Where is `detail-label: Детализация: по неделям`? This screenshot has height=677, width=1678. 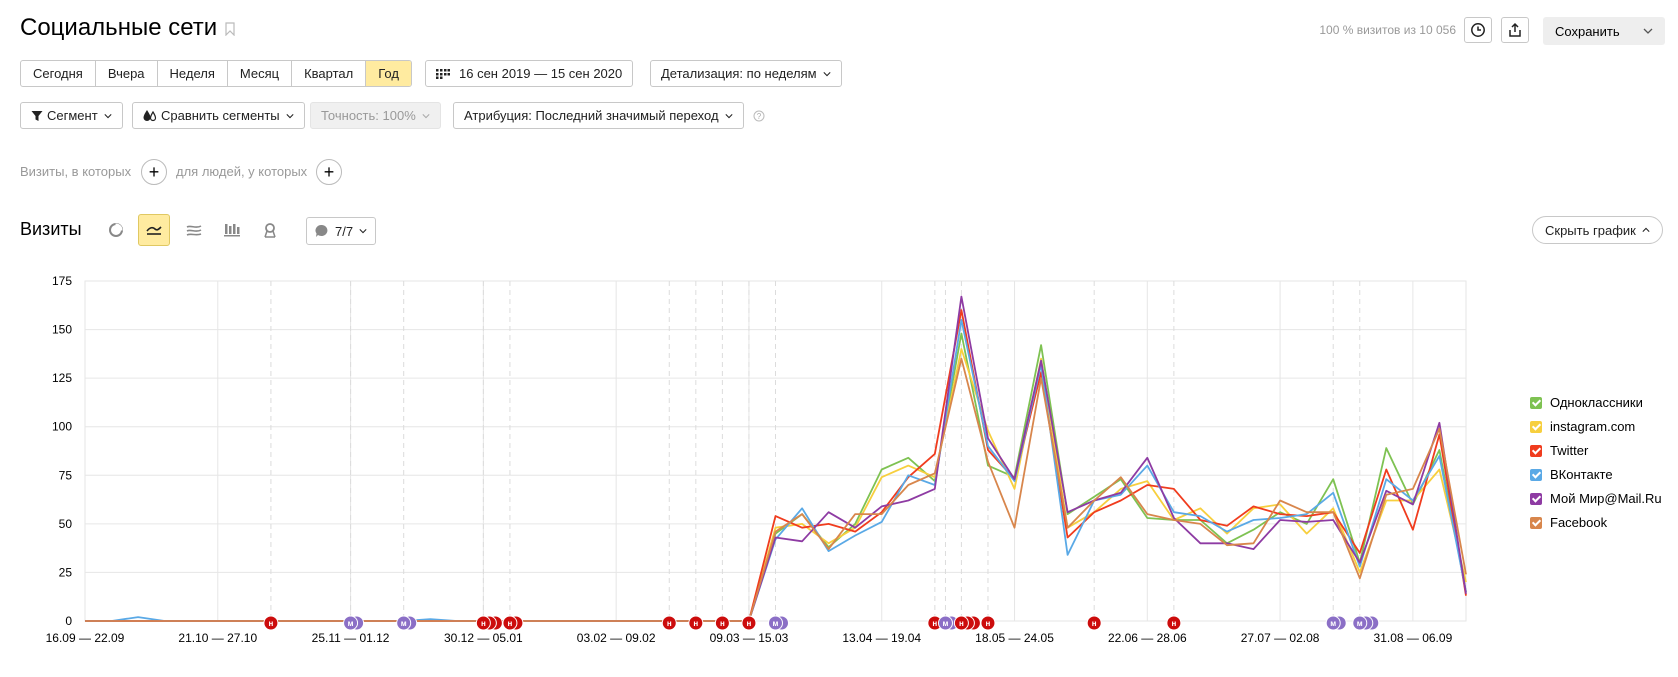
detail-label: Детализация: по неделям is located at coordinates (739, 73).